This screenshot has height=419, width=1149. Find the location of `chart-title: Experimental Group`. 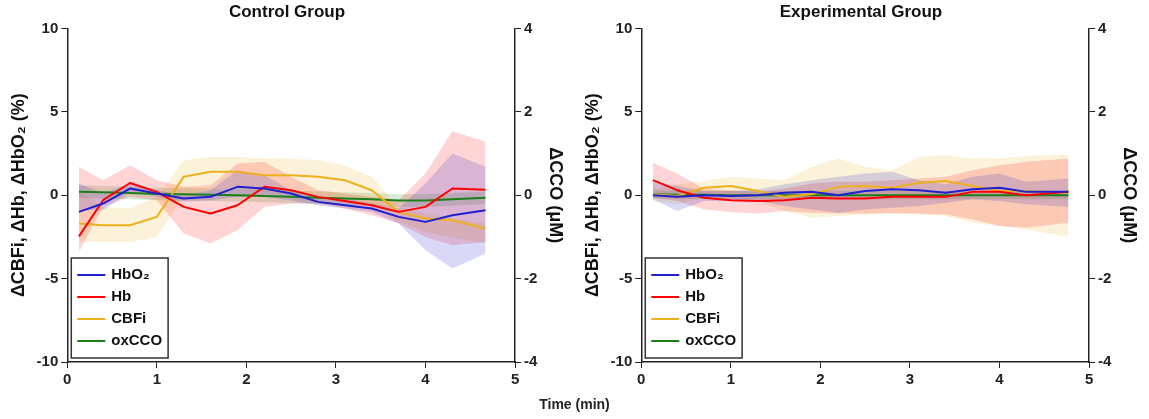

chart-title: Experimental Group is located at coordinates (861, 11).